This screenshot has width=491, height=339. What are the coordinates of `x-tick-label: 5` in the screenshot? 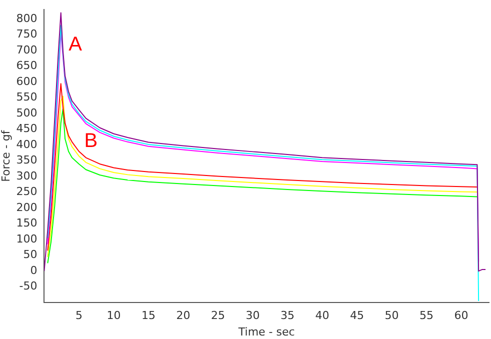 It's located at (78, 315).